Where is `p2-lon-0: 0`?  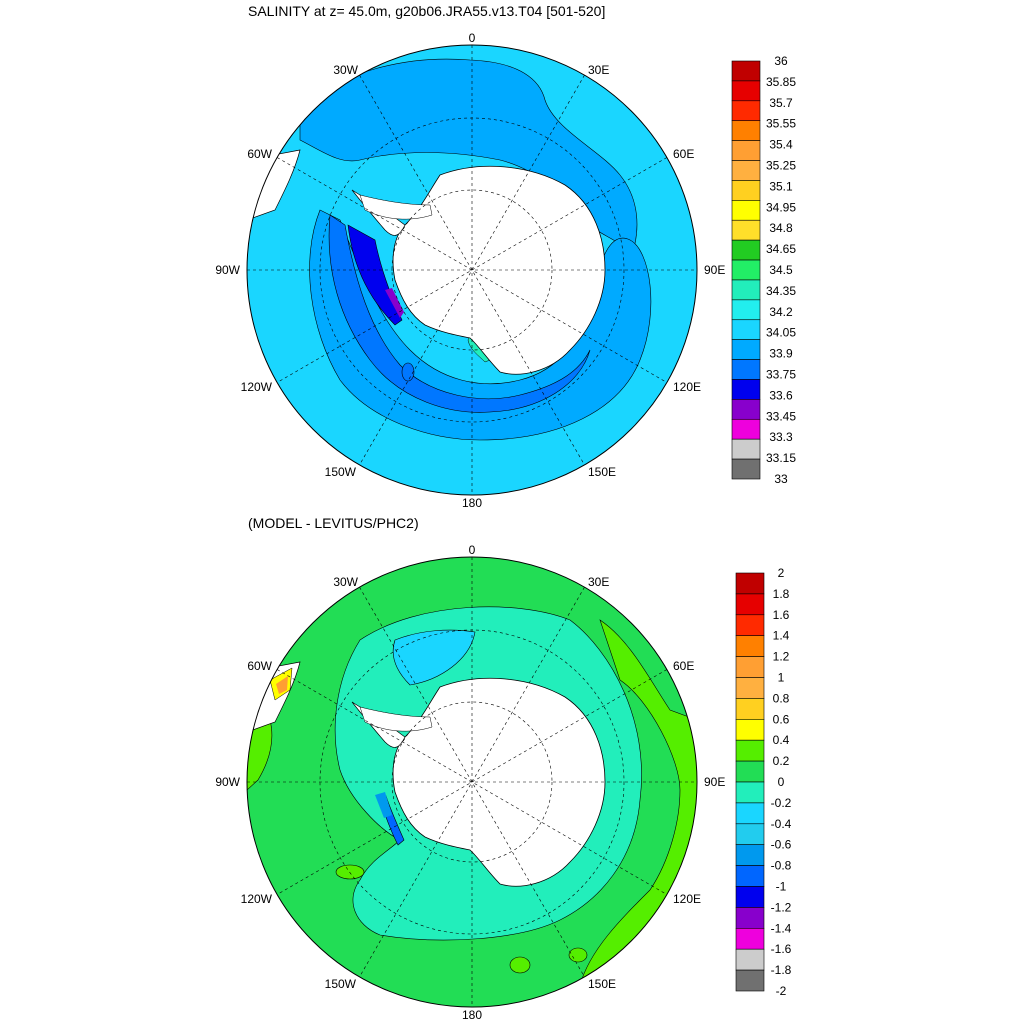
p2-lon-0: 0 is located at coordinates (472, 550).